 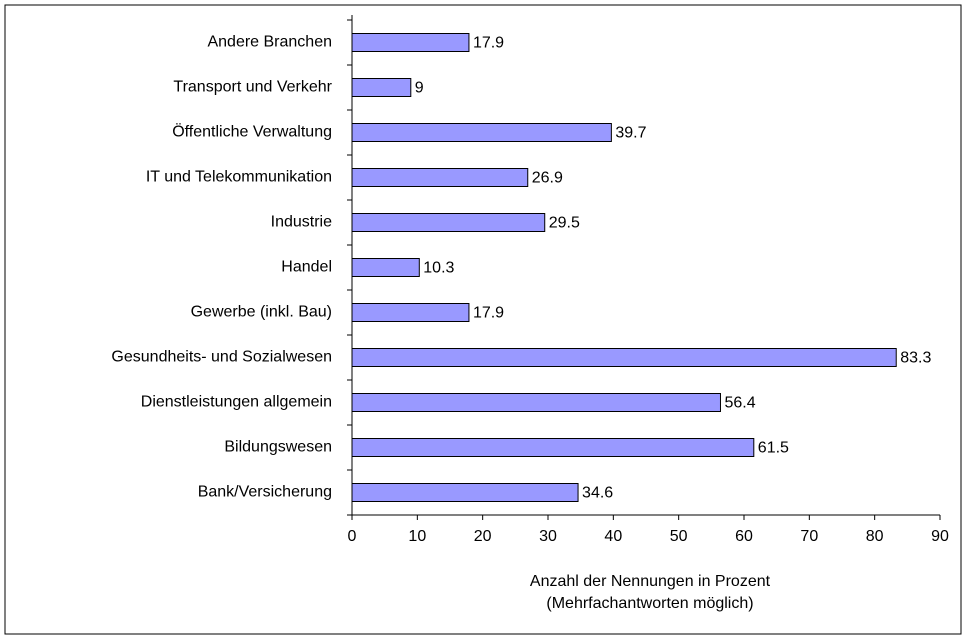 I want to click on y-tick-label: Handel, so click(x=306, y=267).